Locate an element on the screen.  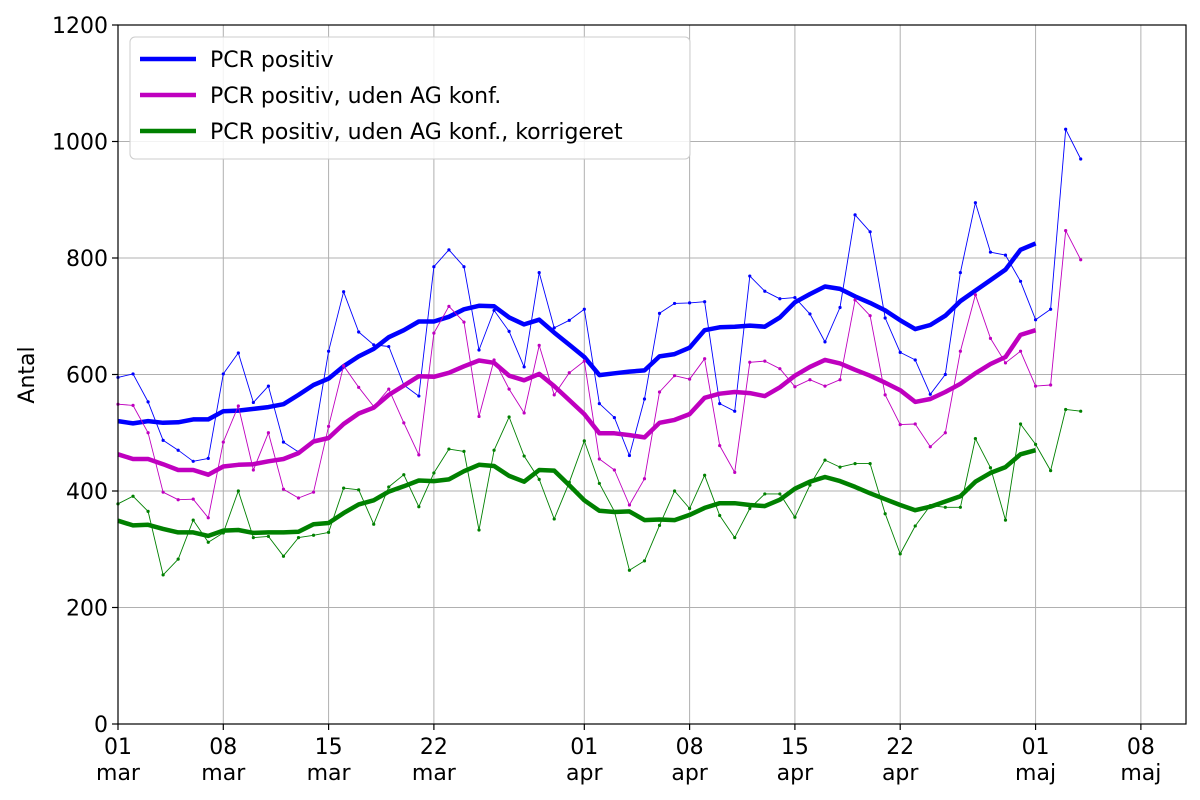
y-axis-ticks: 0 200 400 600 800 1000 1200 is located at coordinates (85, 376).